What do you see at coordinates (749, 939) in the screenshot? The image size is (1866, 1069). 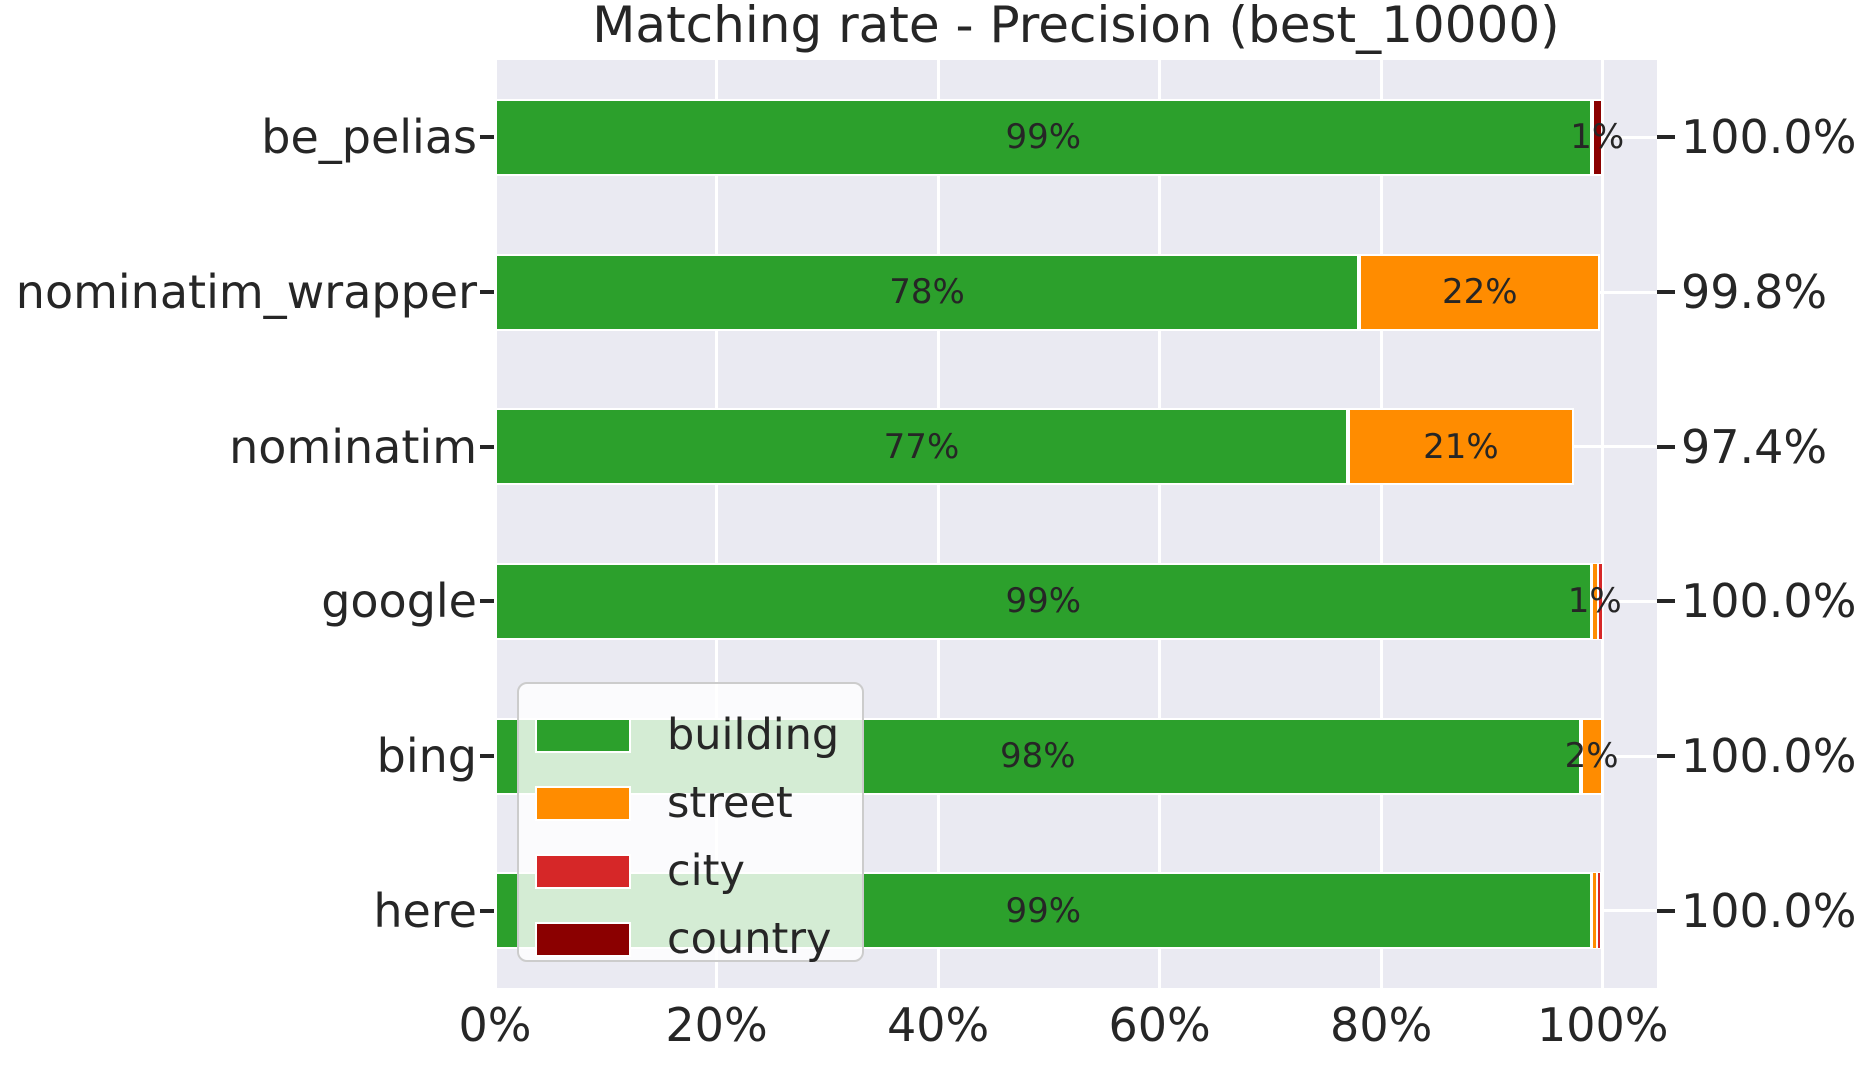 I see `legend-label: country` at bounding box center [749, 939].